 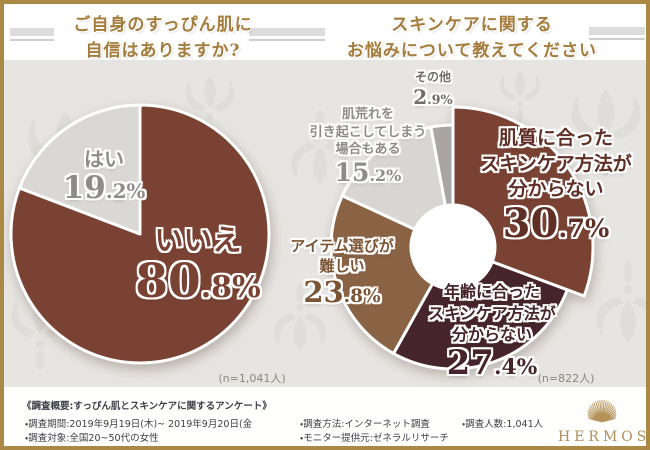 I want to click on label-line: はい, so click(x=104, y=159).